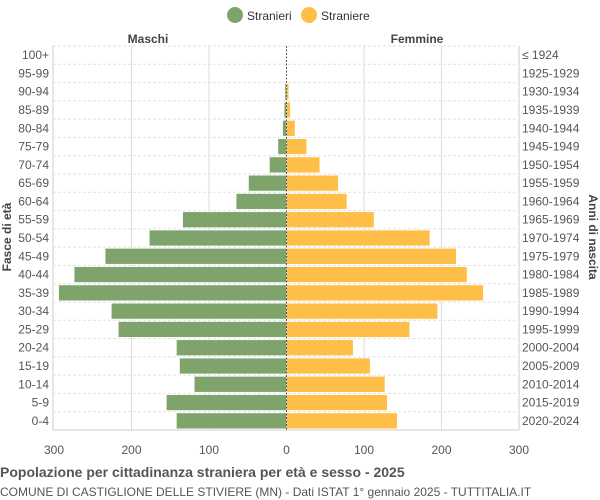  What do you see at coordinates (551, 311) in the screenshot?
I see `birth-year-label: 1990-1994` at bounding box center [551, 311].